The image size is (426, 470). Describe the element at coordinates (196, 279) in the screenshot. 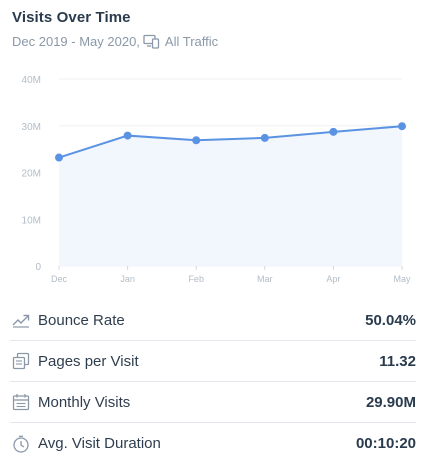

I see `x-tick-label: Feb` at that location.